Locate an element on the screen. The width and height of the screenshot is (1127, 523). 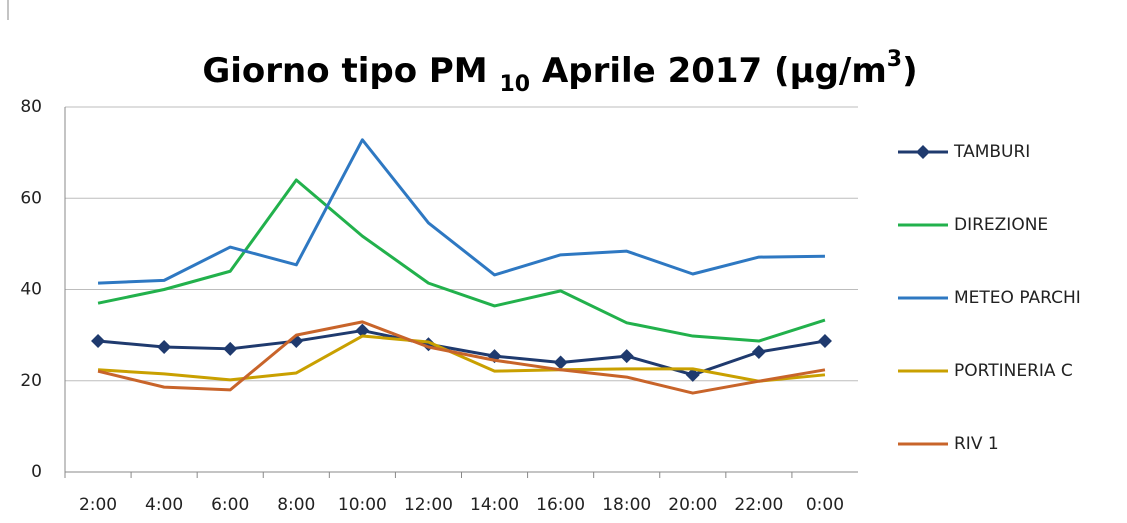
x-tick-label: 20:00 is located at coordinates (692, 505).